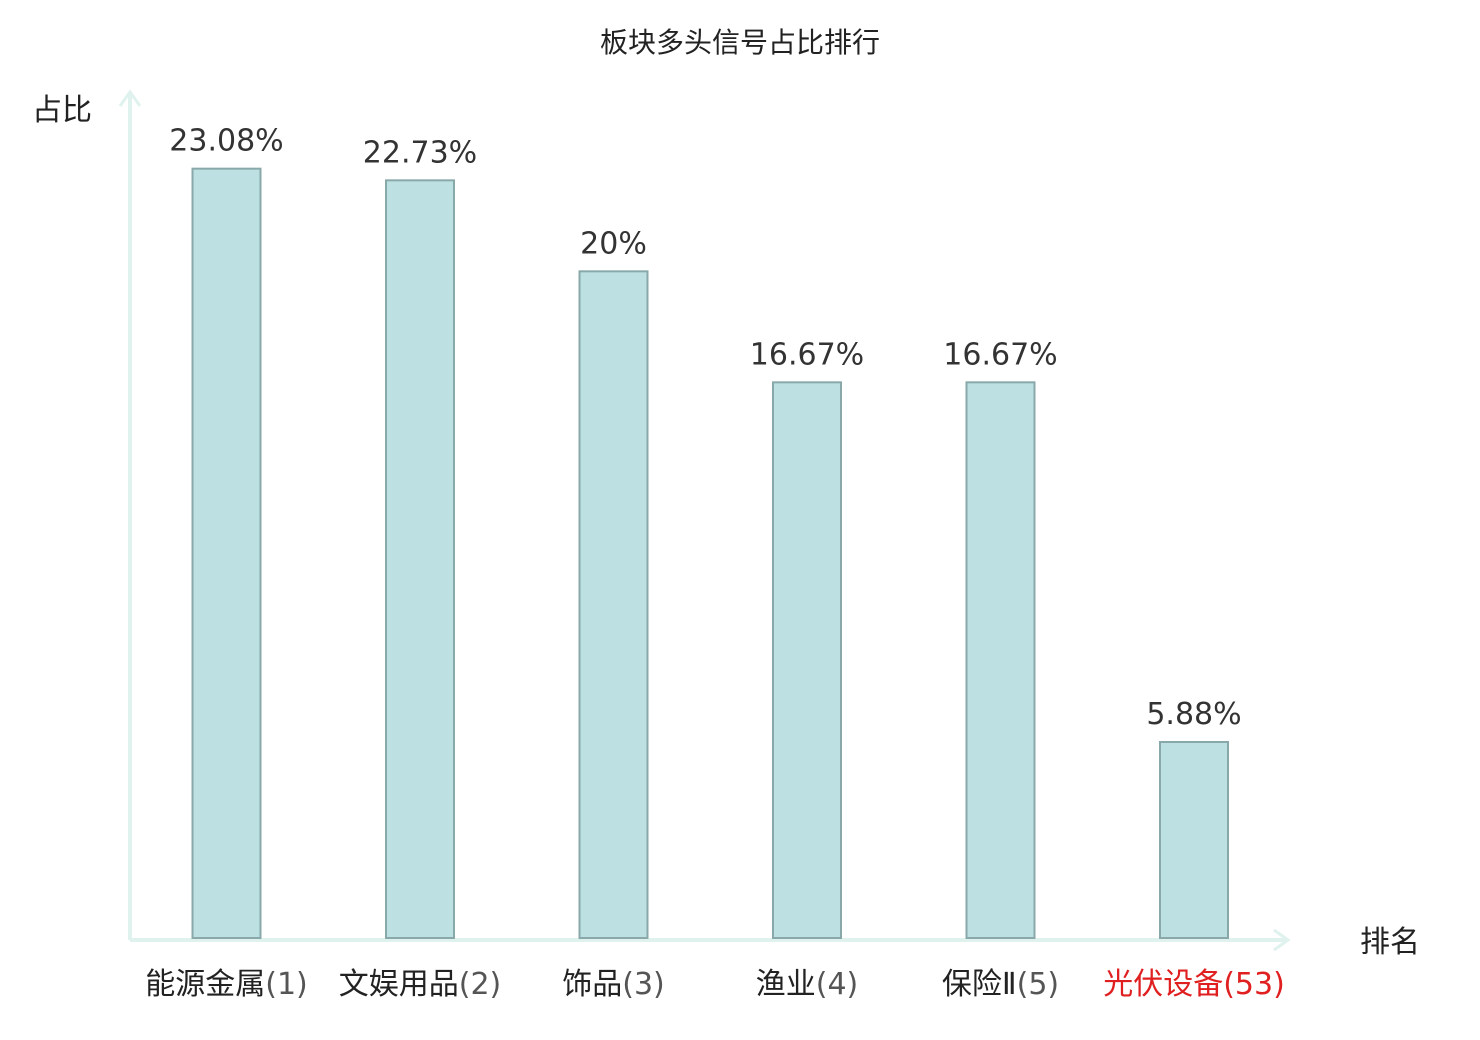  Describe the element at coordinates (420, 152) in the screenshot. I see `value-label: 22.73%` at that location.